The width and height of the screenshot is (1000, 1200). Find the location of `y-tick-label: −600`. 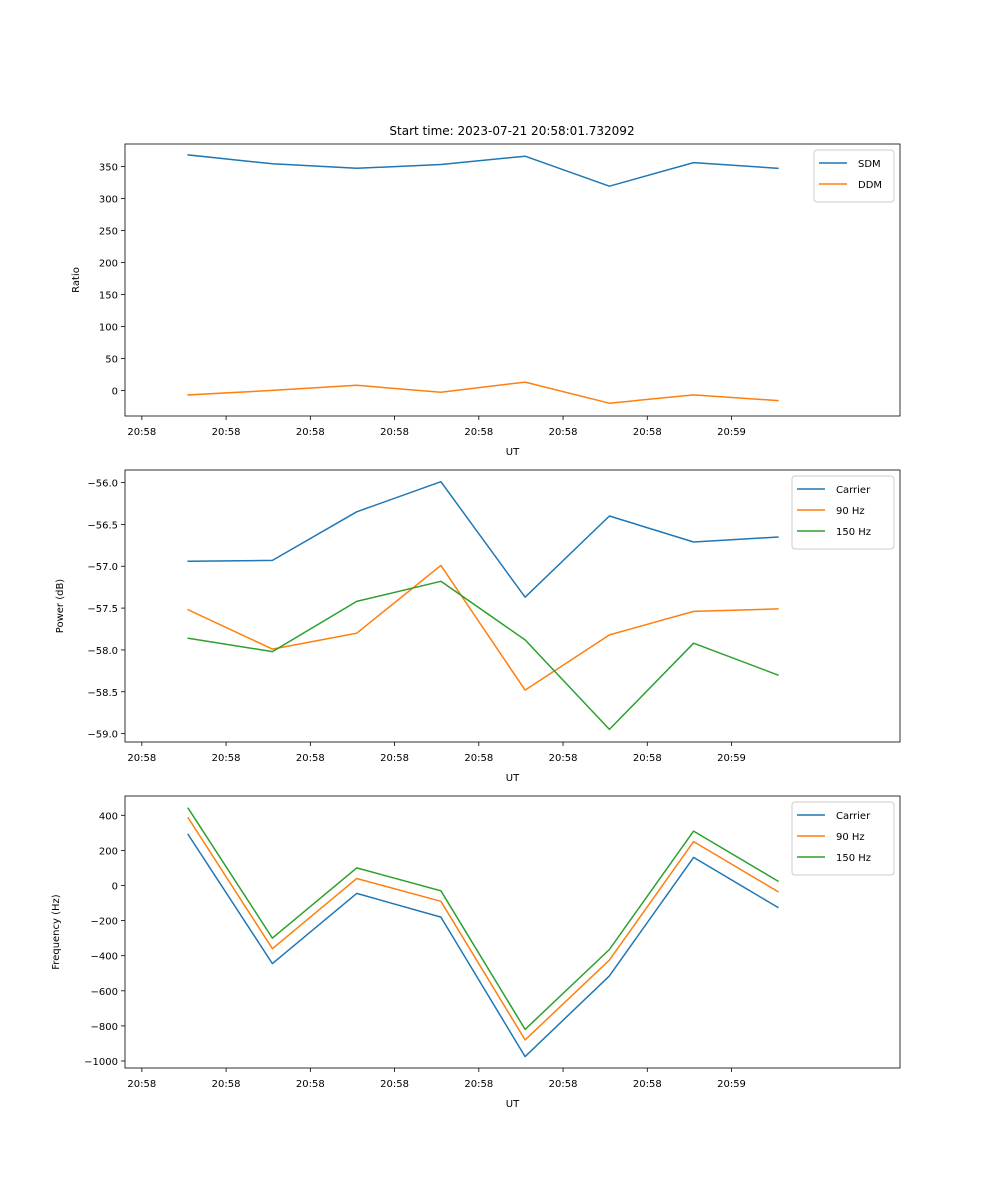

y-tick-label: −600 is located at coordinates (104, 992).